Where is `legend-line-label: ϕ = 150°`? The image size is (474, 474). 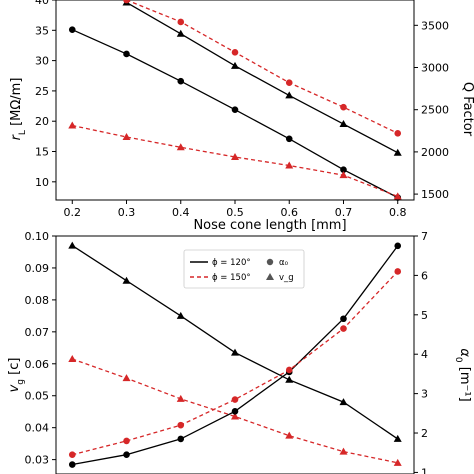
legend-line-label: ϕ = 150° is located at coordinates (231, 278).